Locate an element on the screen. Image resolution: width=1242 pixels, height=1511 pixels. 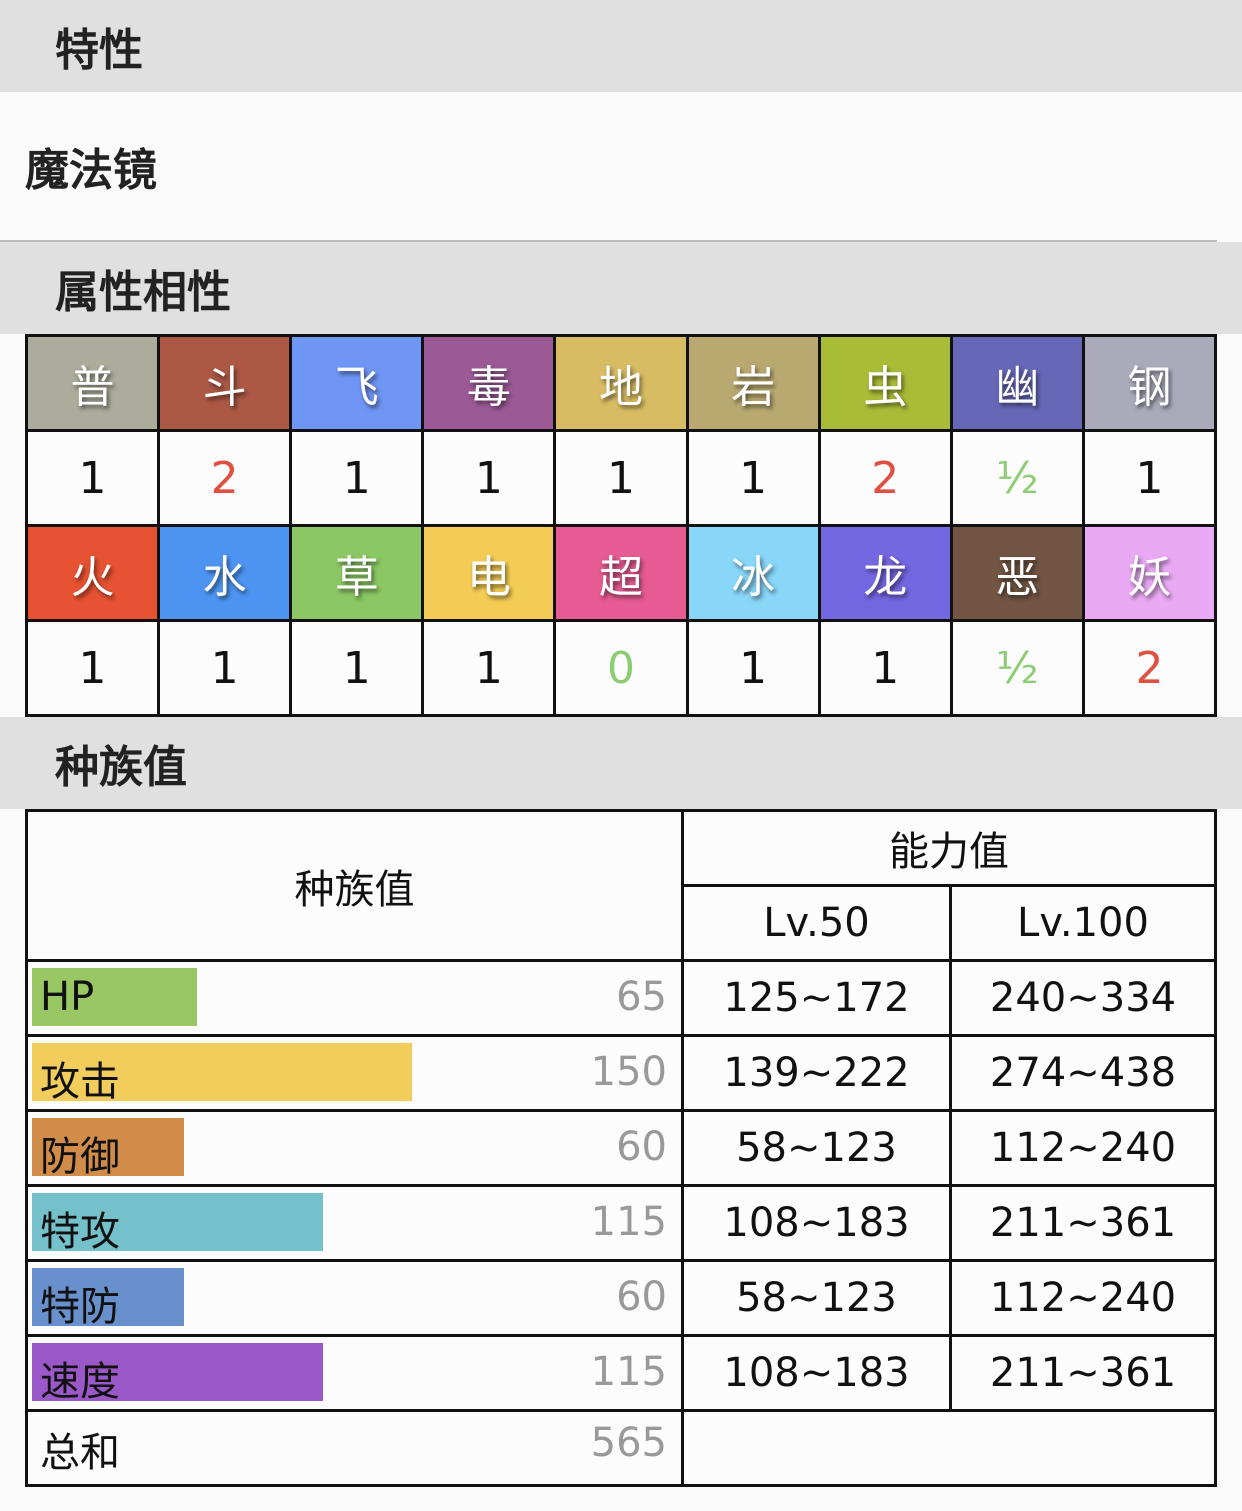
stat-base-cell: 攻击 150 is located at coordinates (354, 1073).